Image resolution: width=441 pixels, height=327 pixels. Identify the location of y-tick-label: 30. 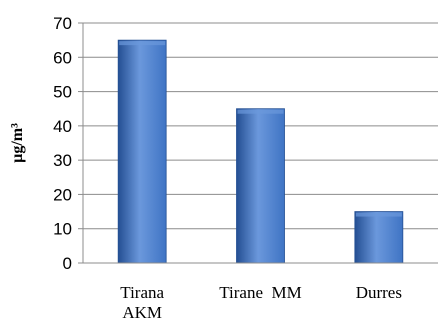
(62, 160).